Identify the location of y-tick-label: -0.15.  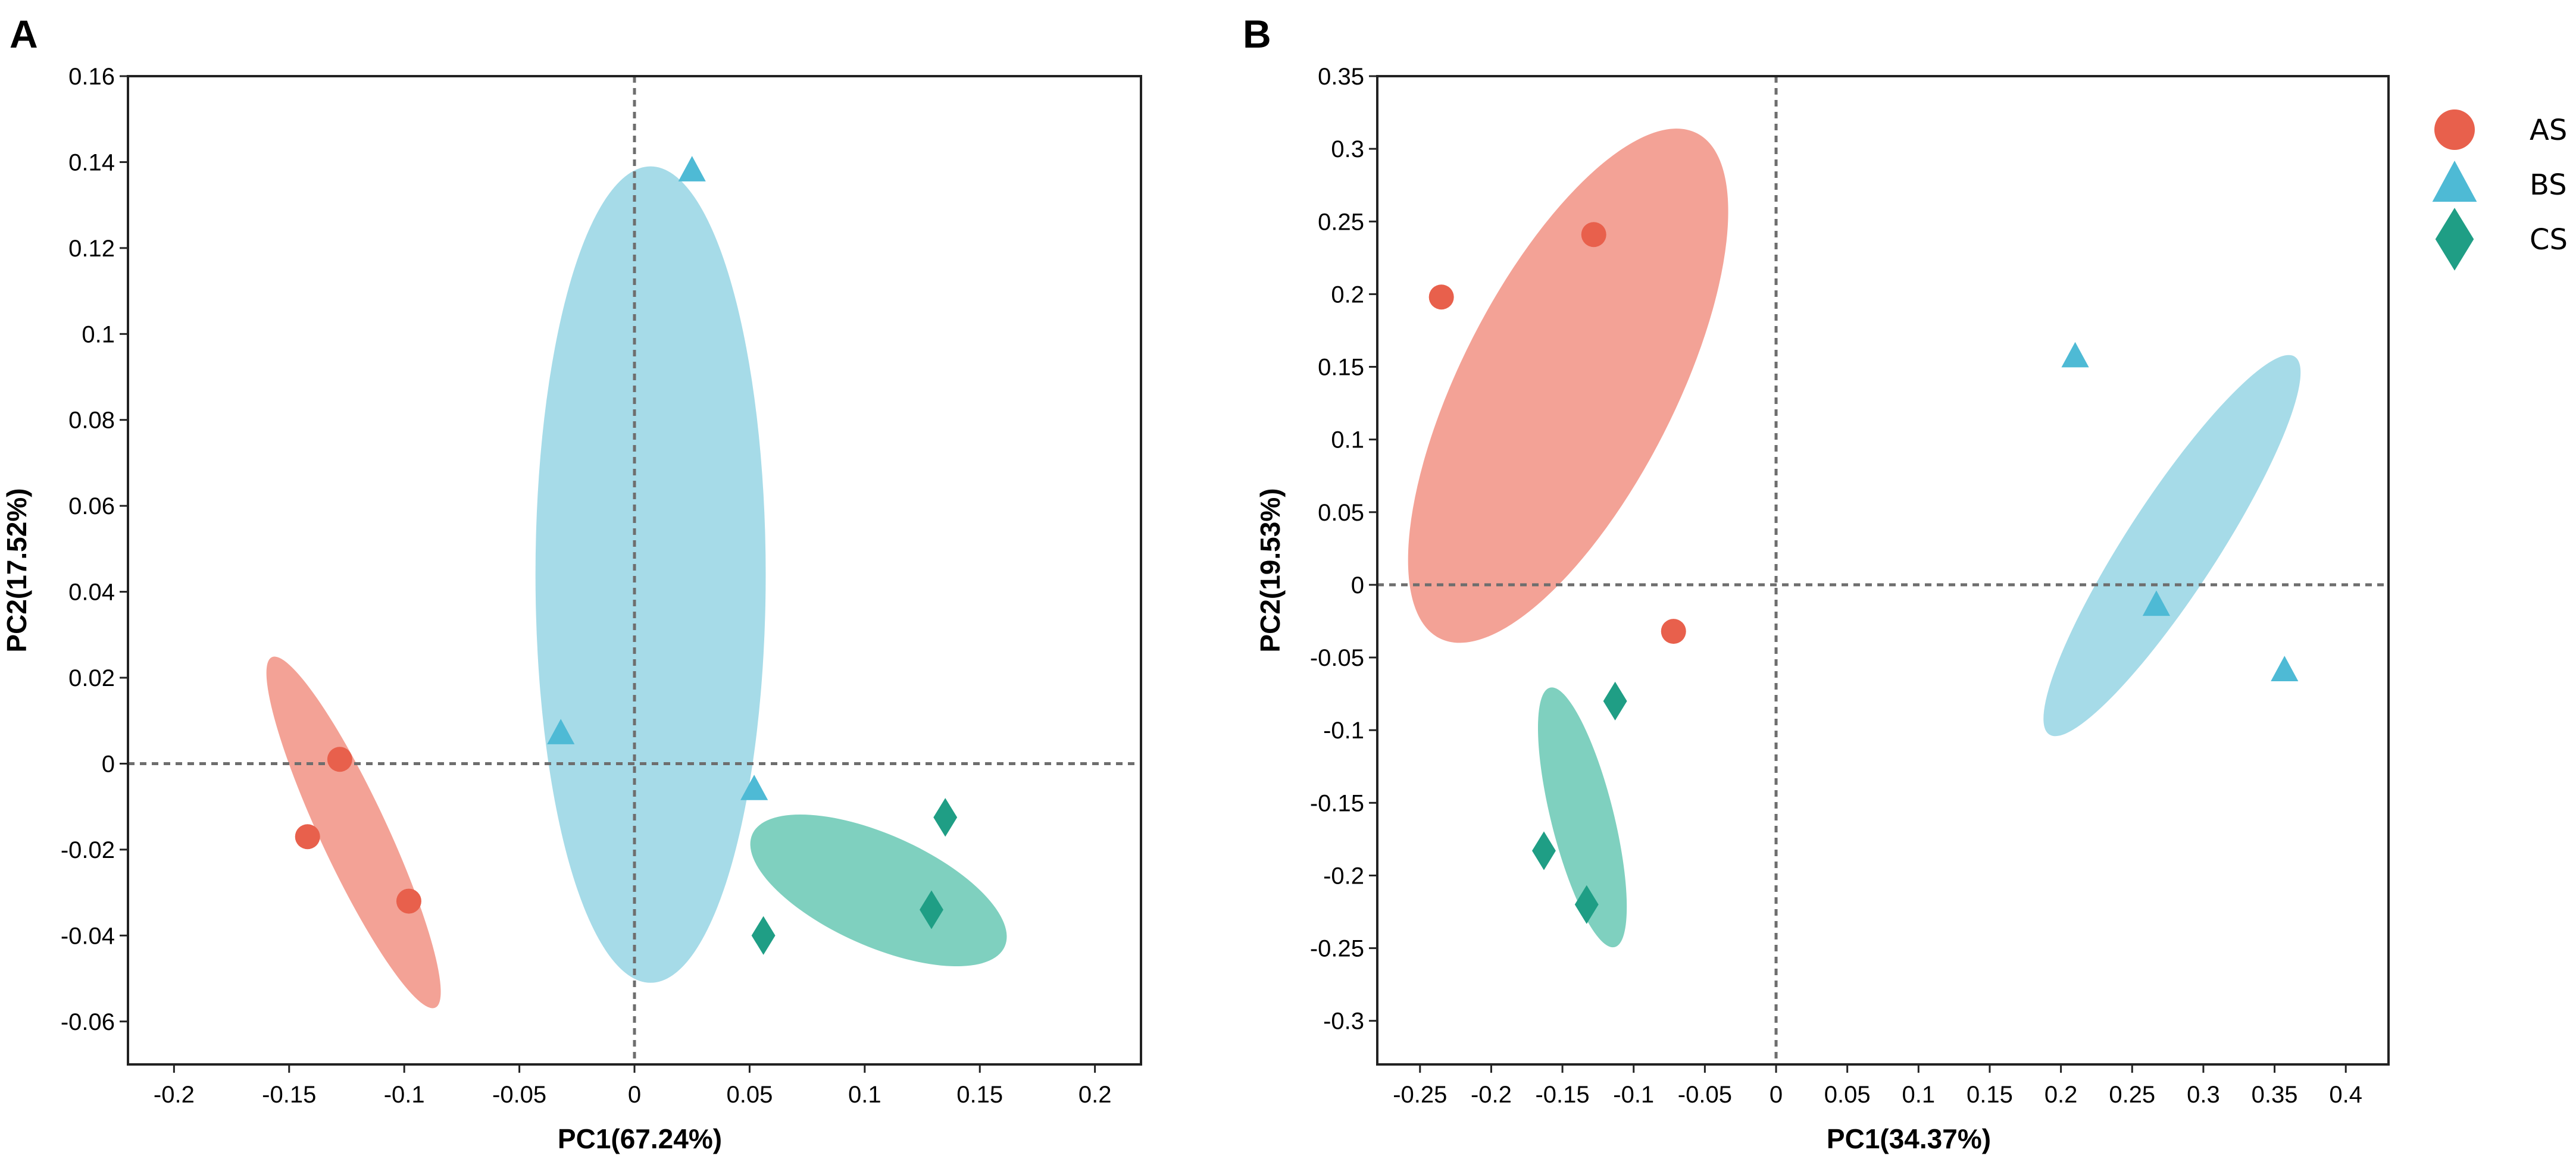
(1337, 803).